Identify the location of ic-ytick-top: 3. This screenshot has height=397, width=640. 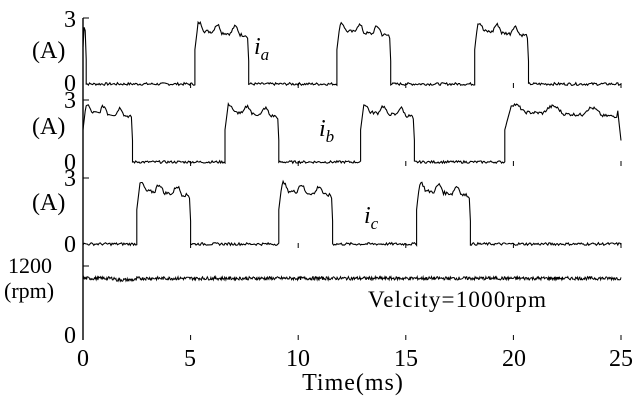
(70, 179).